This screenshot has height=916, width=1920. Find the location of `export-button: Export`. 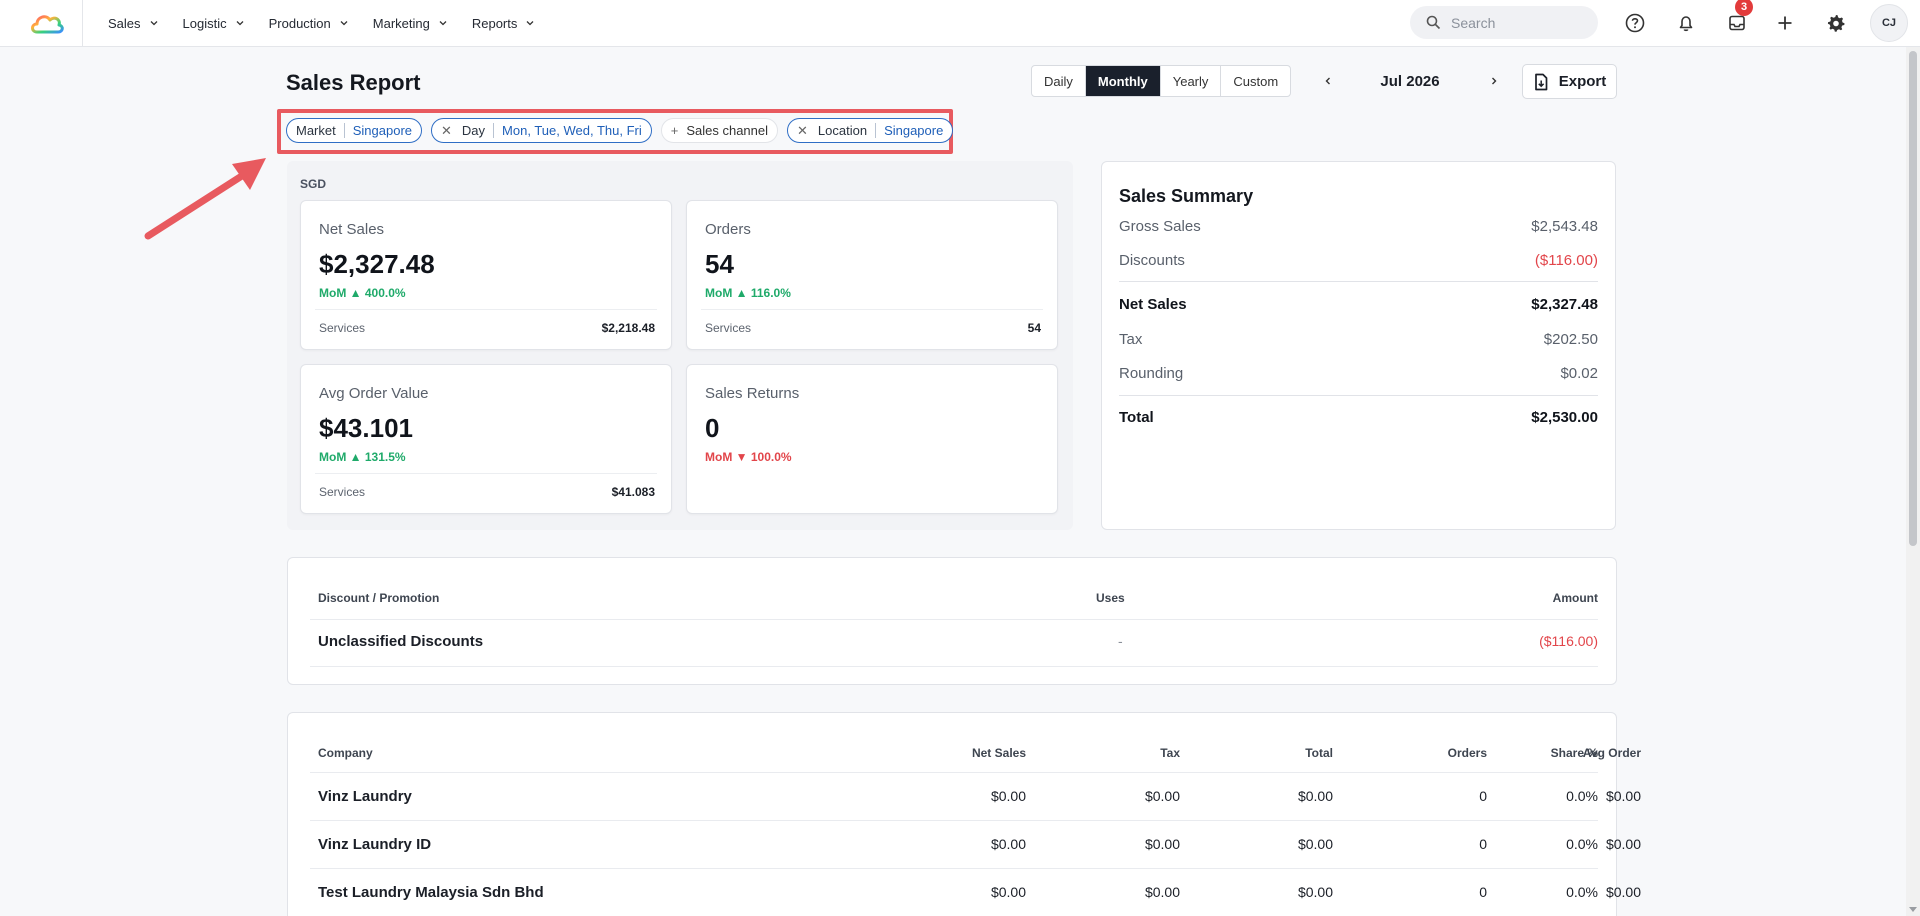

export-button: Export is located at coordinates (1569, 81).